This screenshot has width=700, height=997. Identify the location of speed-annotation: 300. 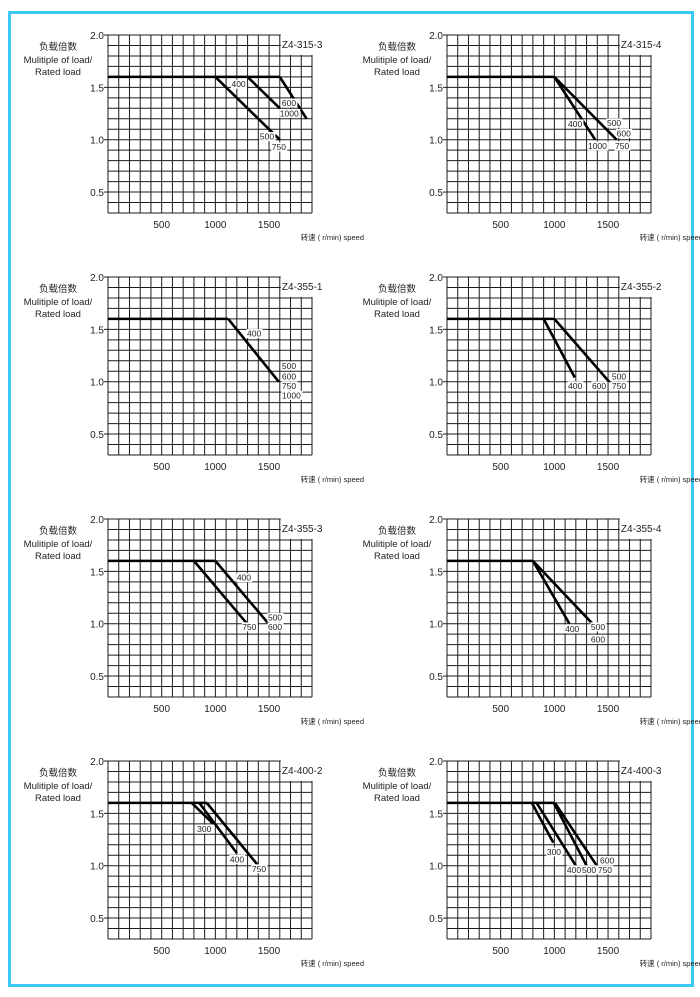
(554, 852).